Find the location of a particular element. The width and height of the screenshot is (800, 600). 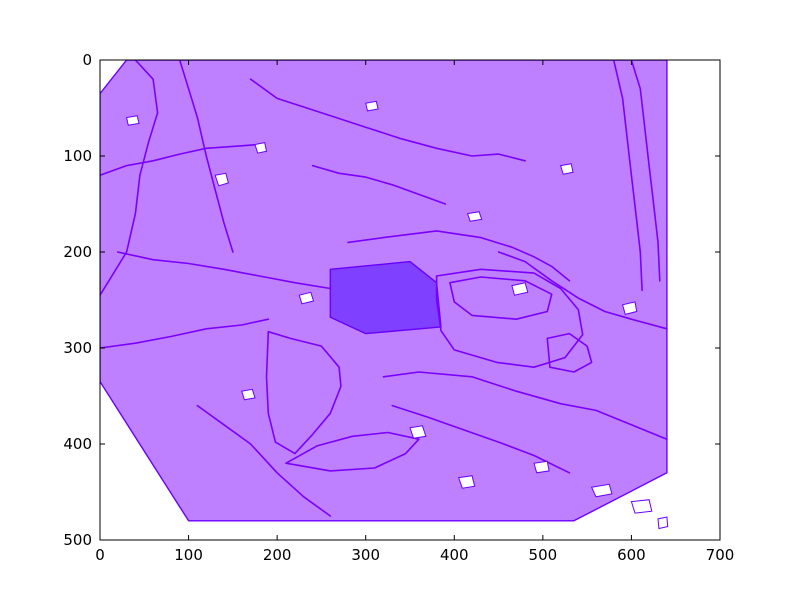

y-tick-label: 100 is located at coordinates (77, 156).